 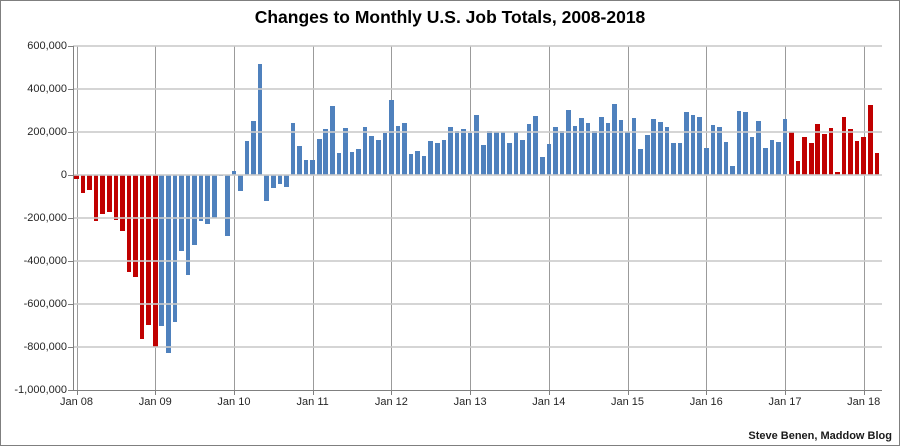 What do you see at coordinates (470, 402) in the screenshot?
I see `x-axis-label: Jan 13` at bounding box center [470, 402].